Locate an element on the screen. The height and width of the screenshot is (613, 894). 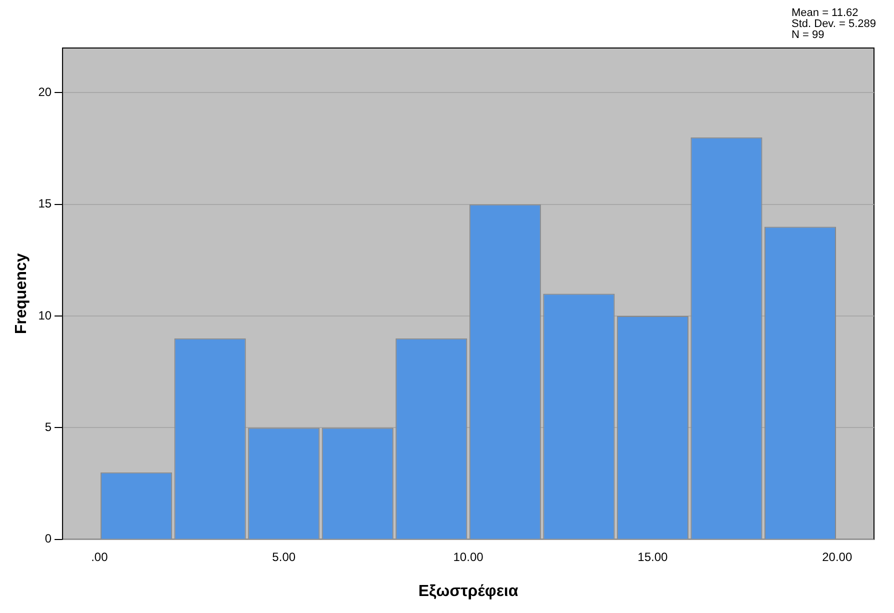
y-tick-label: 15 is located at coordinates (45, 203).